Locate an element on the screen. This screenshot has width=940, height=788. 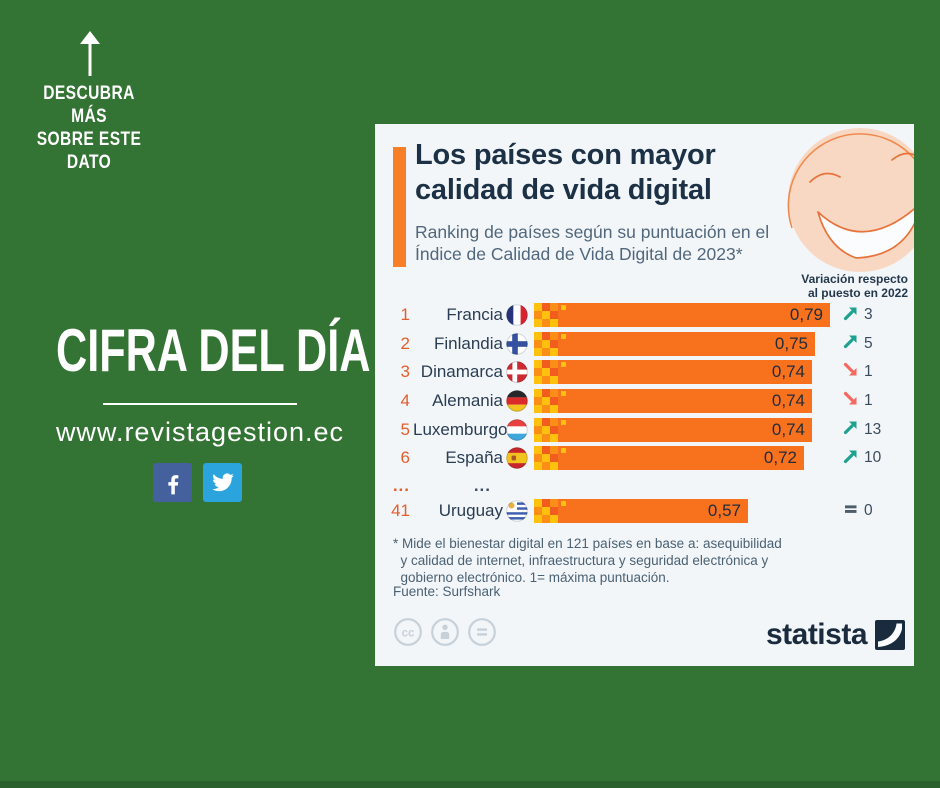
chart-row: 2 Finlandia 0,75 5 is located at coordinates (644, 343).